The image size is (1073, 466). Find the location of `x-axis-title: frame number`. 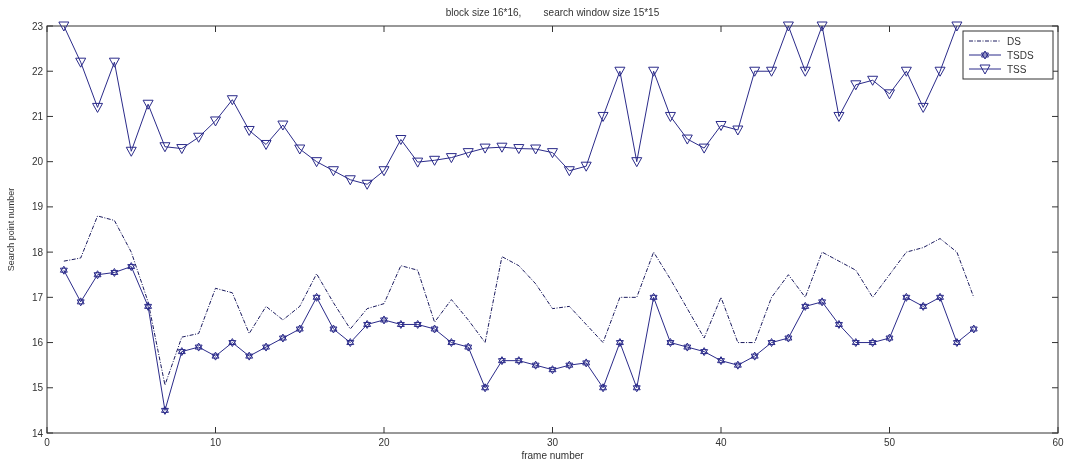

x-axis-title: frame number is located at coordinates (553, 455).